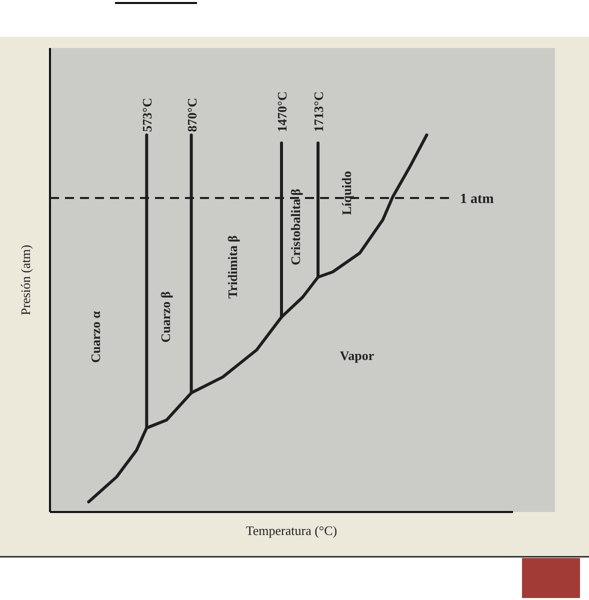  I want to click on x-tick-label: 573°C, so click(147, 115).